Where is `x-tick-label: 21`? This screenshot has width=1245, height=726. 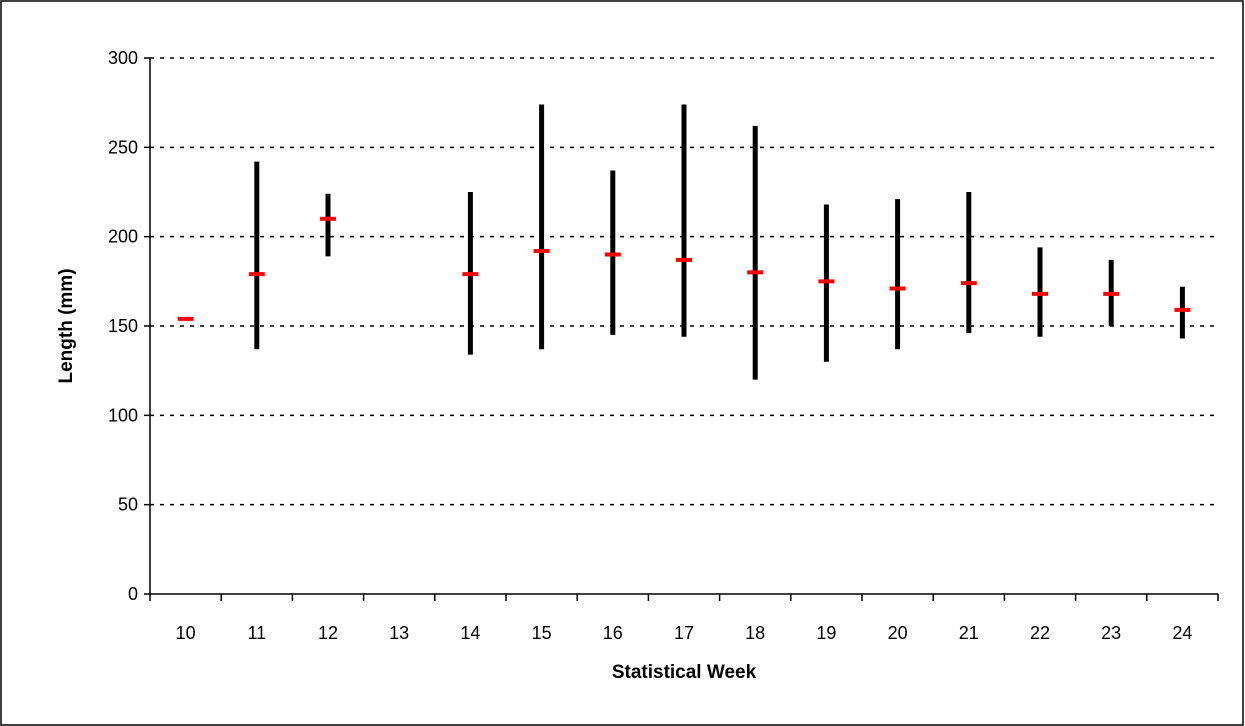
x-tick-label: 21 is located at coordinates (969, 633).